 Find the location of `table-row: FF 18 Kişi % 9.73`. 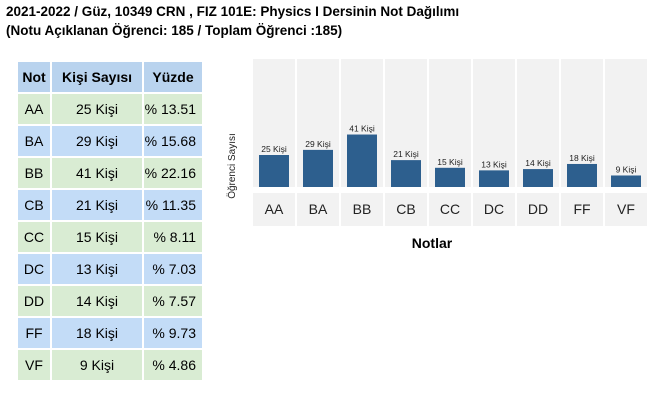

table-row: FF 18 Kişi % 9.73 is located at coordinates (110, 333).